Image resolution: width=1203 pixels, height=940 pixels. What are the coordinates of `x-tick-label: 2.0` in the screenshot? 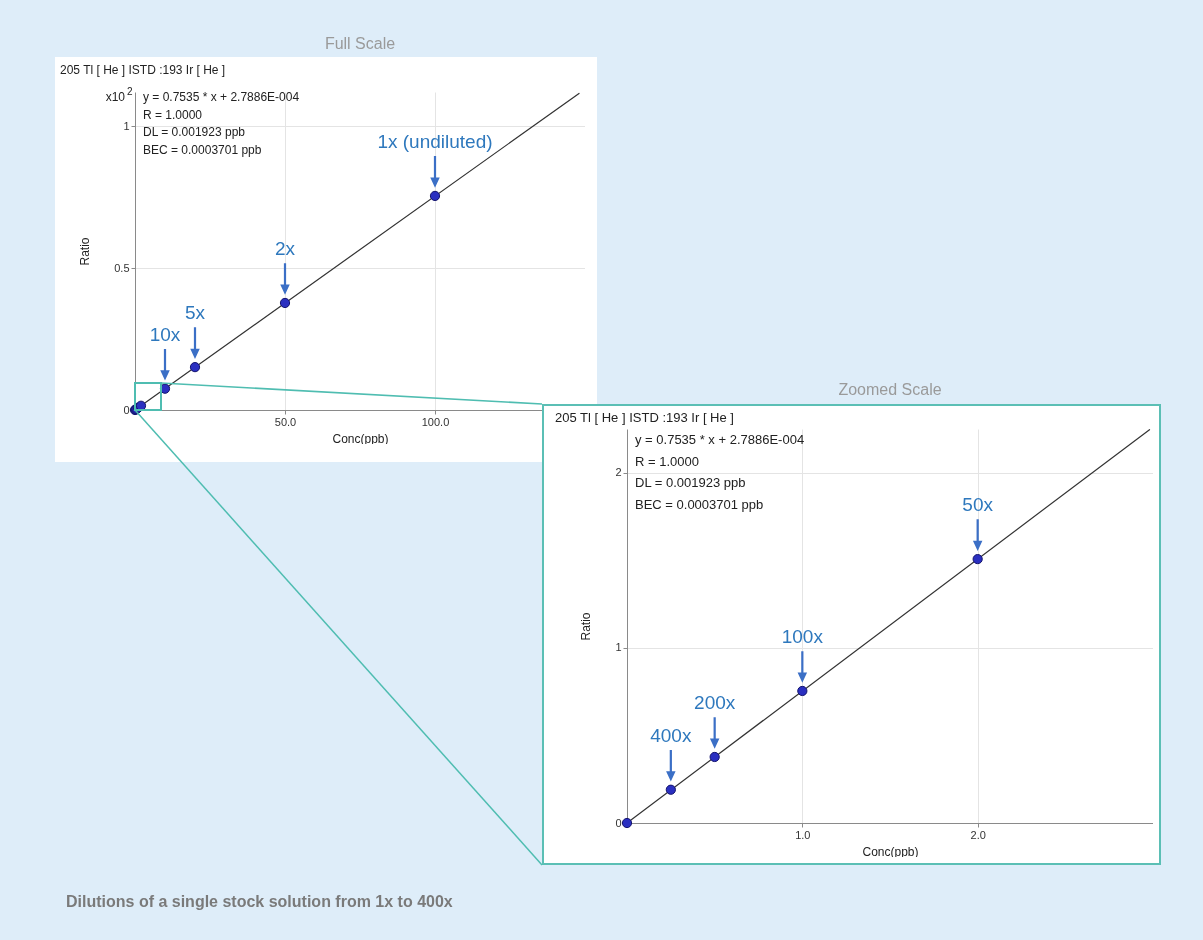 It's located at (978, 834).